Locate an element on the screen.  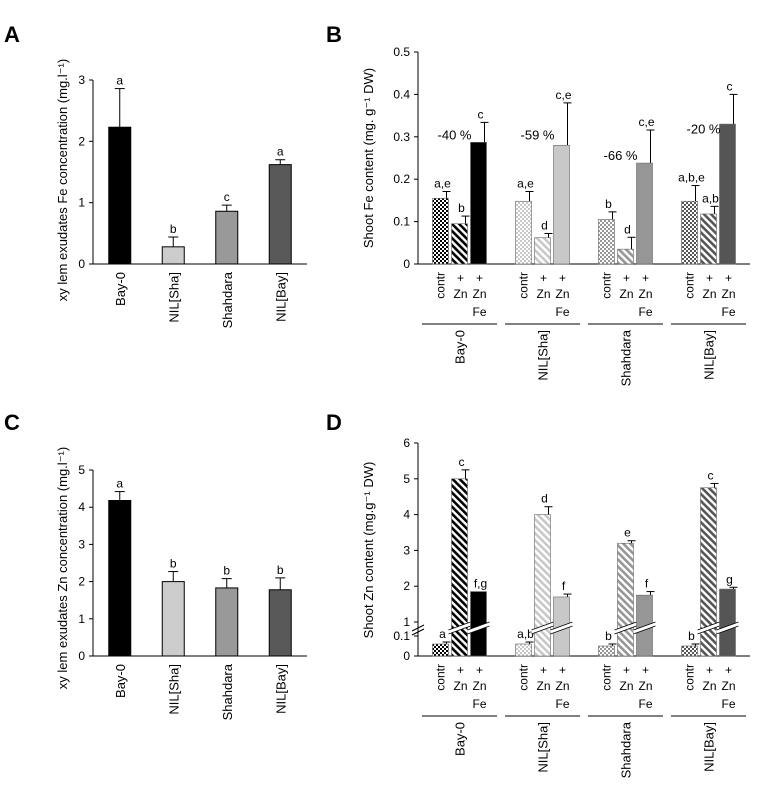
significance-letter: a,e is located at coordinates (442, 183).